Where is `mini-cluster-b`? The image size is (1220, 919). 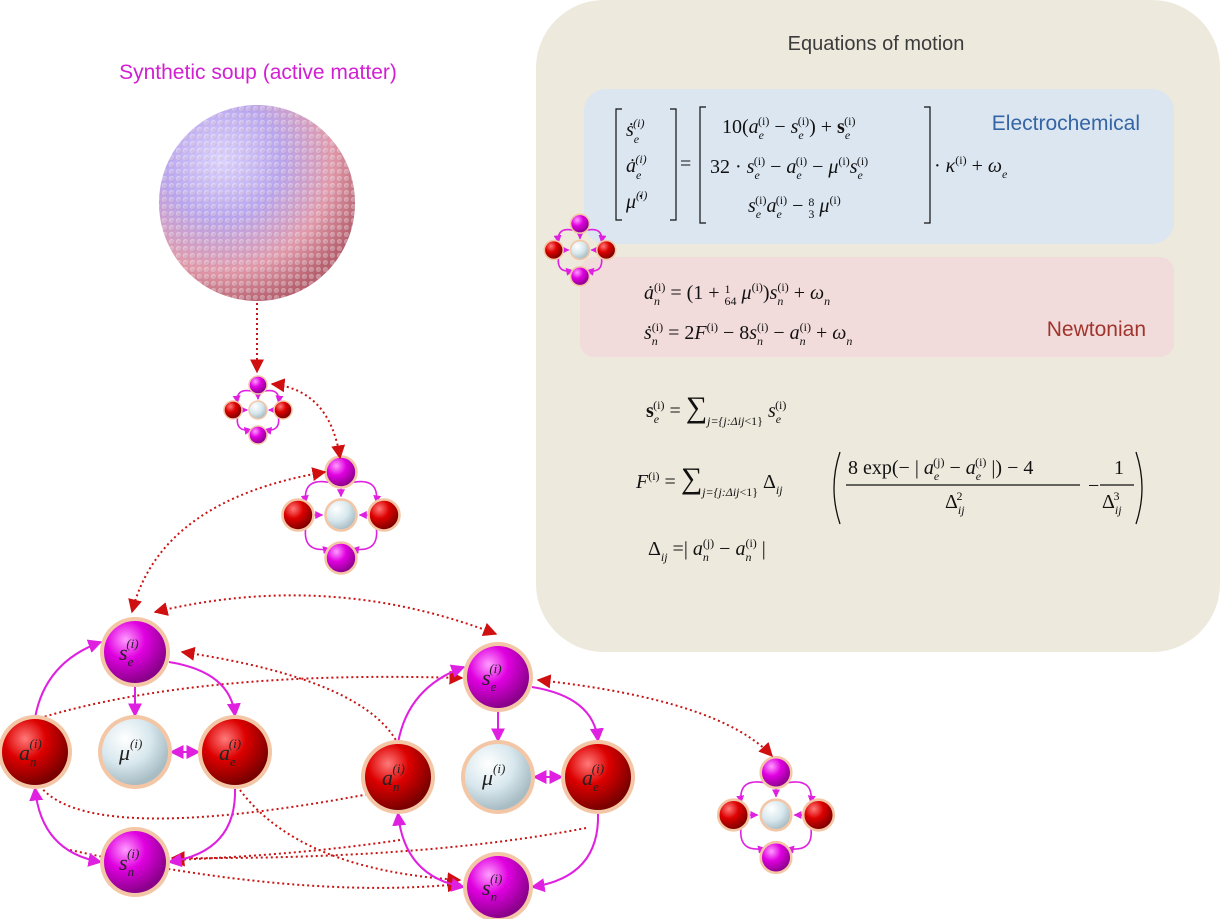
mini-cluster-b is located at coordinates (341, 515).